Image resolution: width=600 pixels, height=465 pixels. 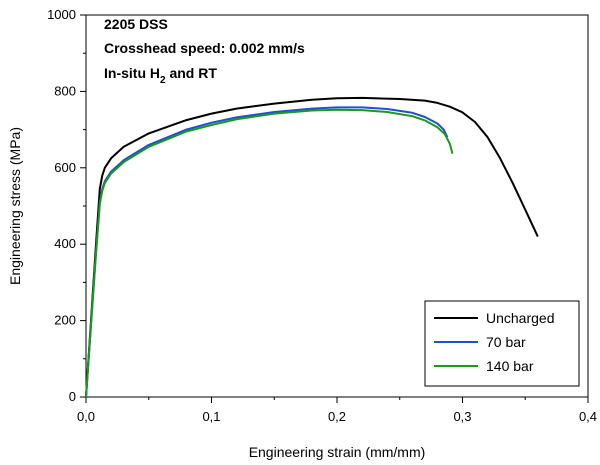 What do you see at coordinates (211, 416) in the screenshot?
I see `x-tick-label: 0,1` at bounding box center [211, 416].